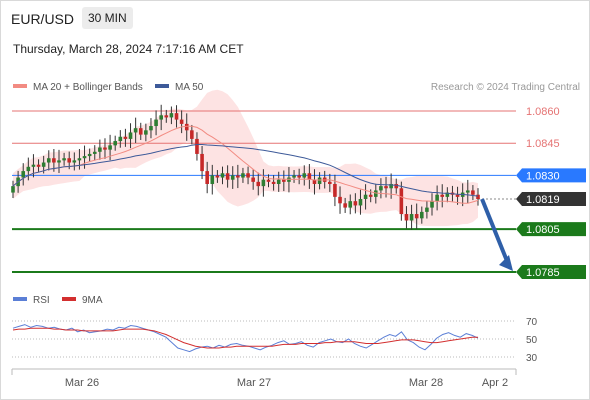  I want to click on rsi-legend-swatch, so click(20, 299).